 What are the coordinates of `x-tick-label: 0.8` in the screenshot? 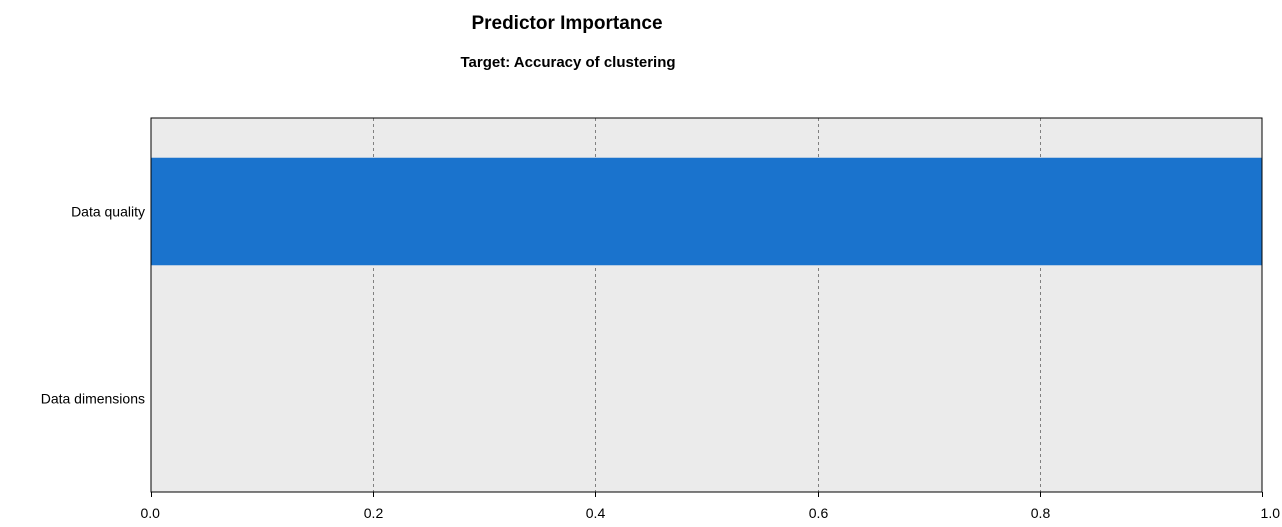 It's located at (1041, 513).